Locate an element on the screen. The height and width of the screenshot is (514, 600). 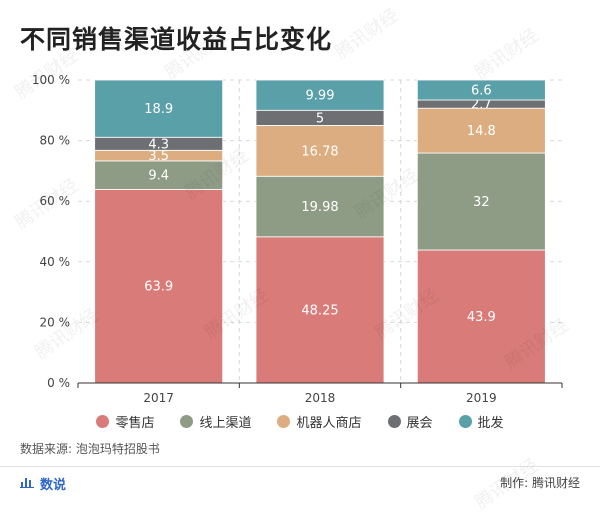
bar-value-label: 48.25 is located at coordinates (319, 310).